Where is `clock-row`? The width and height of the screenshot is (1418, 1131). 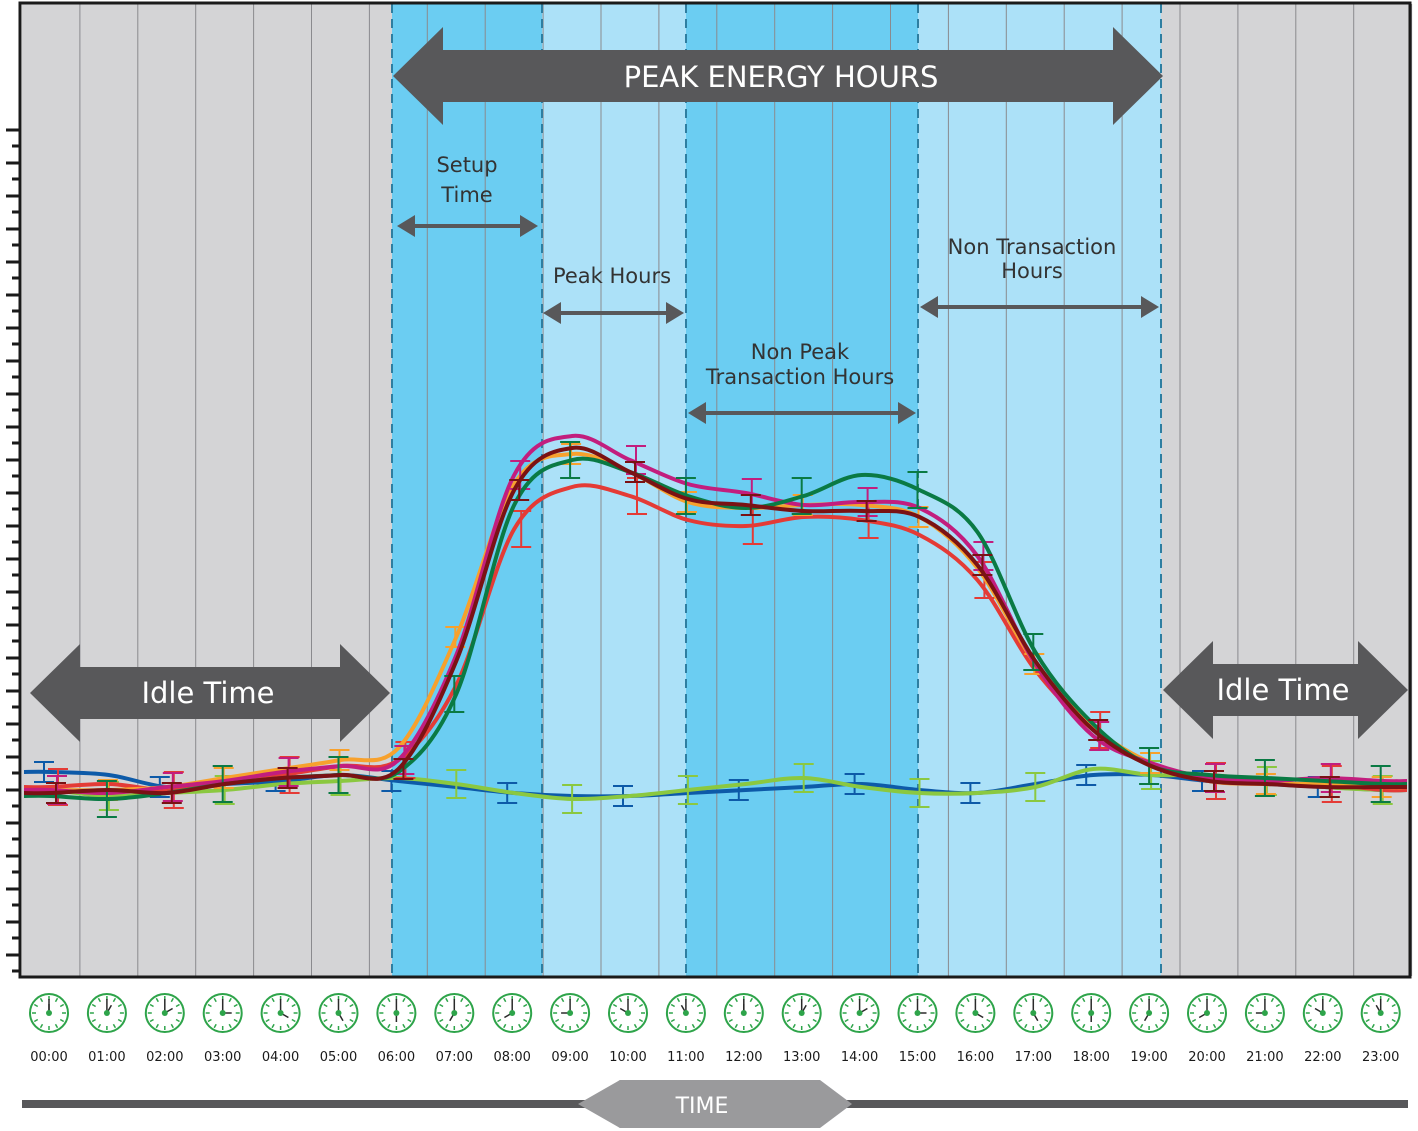 clock-row is located at coordinates (715, 1013).